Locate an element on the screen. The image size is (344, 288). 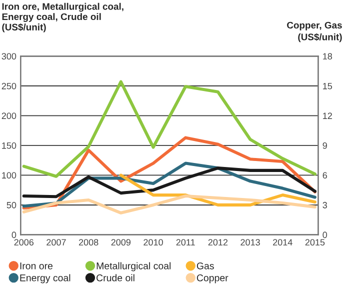
y2-tick-label: 6 is located at coordinates (324, 175).